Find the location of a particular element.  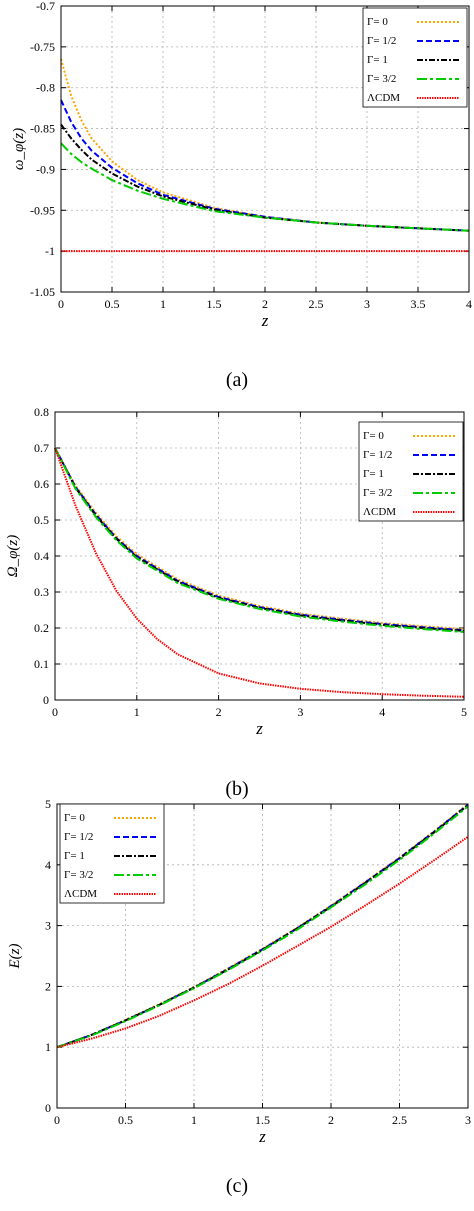

y-axis-label: E(z) is located at coordinates (15, 957).